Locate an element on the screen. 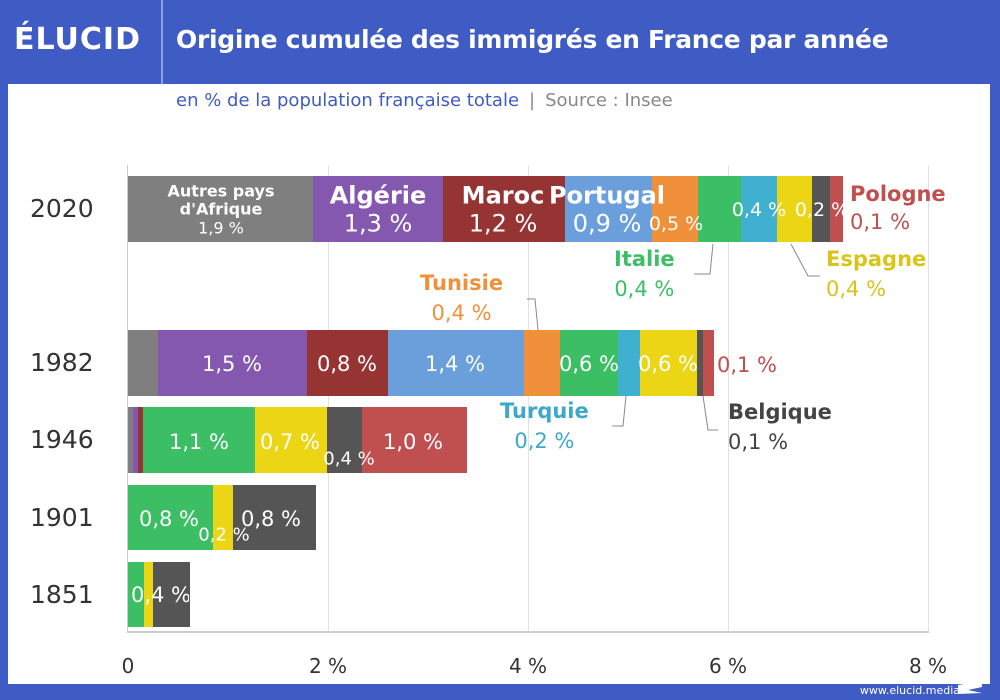 This screenshot has width=1000, height=700. year-label: 2020 is located at coordinates (62, 208).